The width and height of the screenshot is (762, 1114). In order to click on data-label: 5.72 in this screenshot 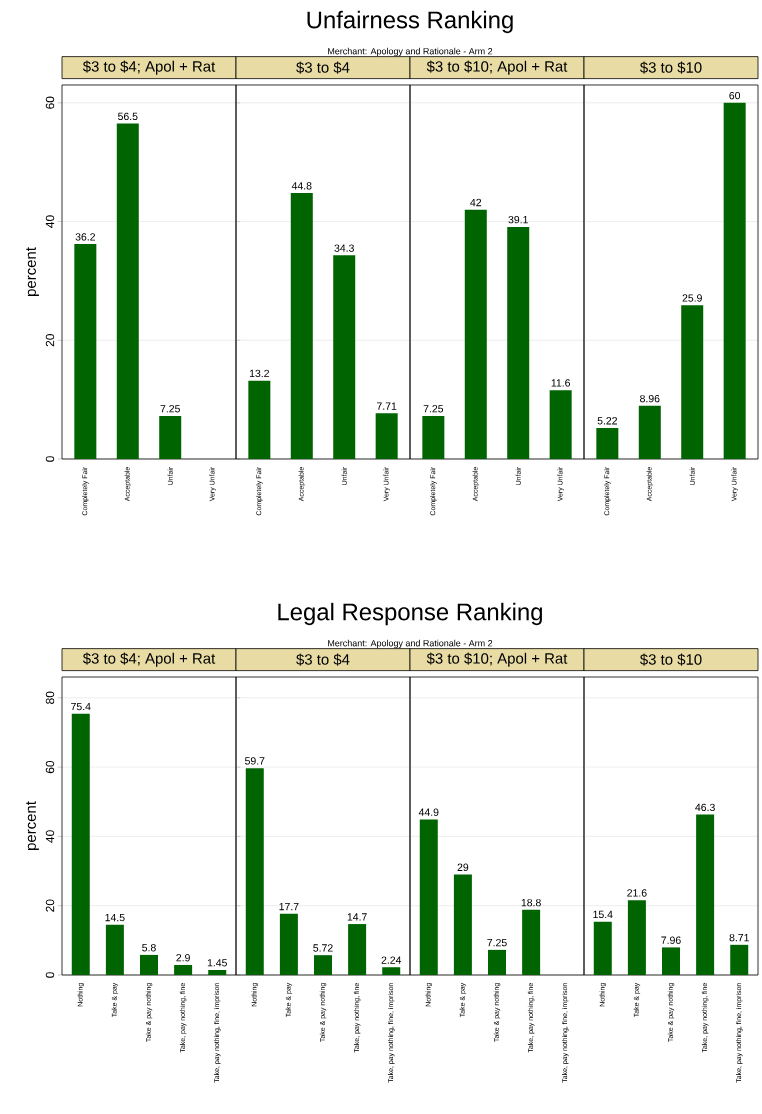, I will do `click(323, 948)`.